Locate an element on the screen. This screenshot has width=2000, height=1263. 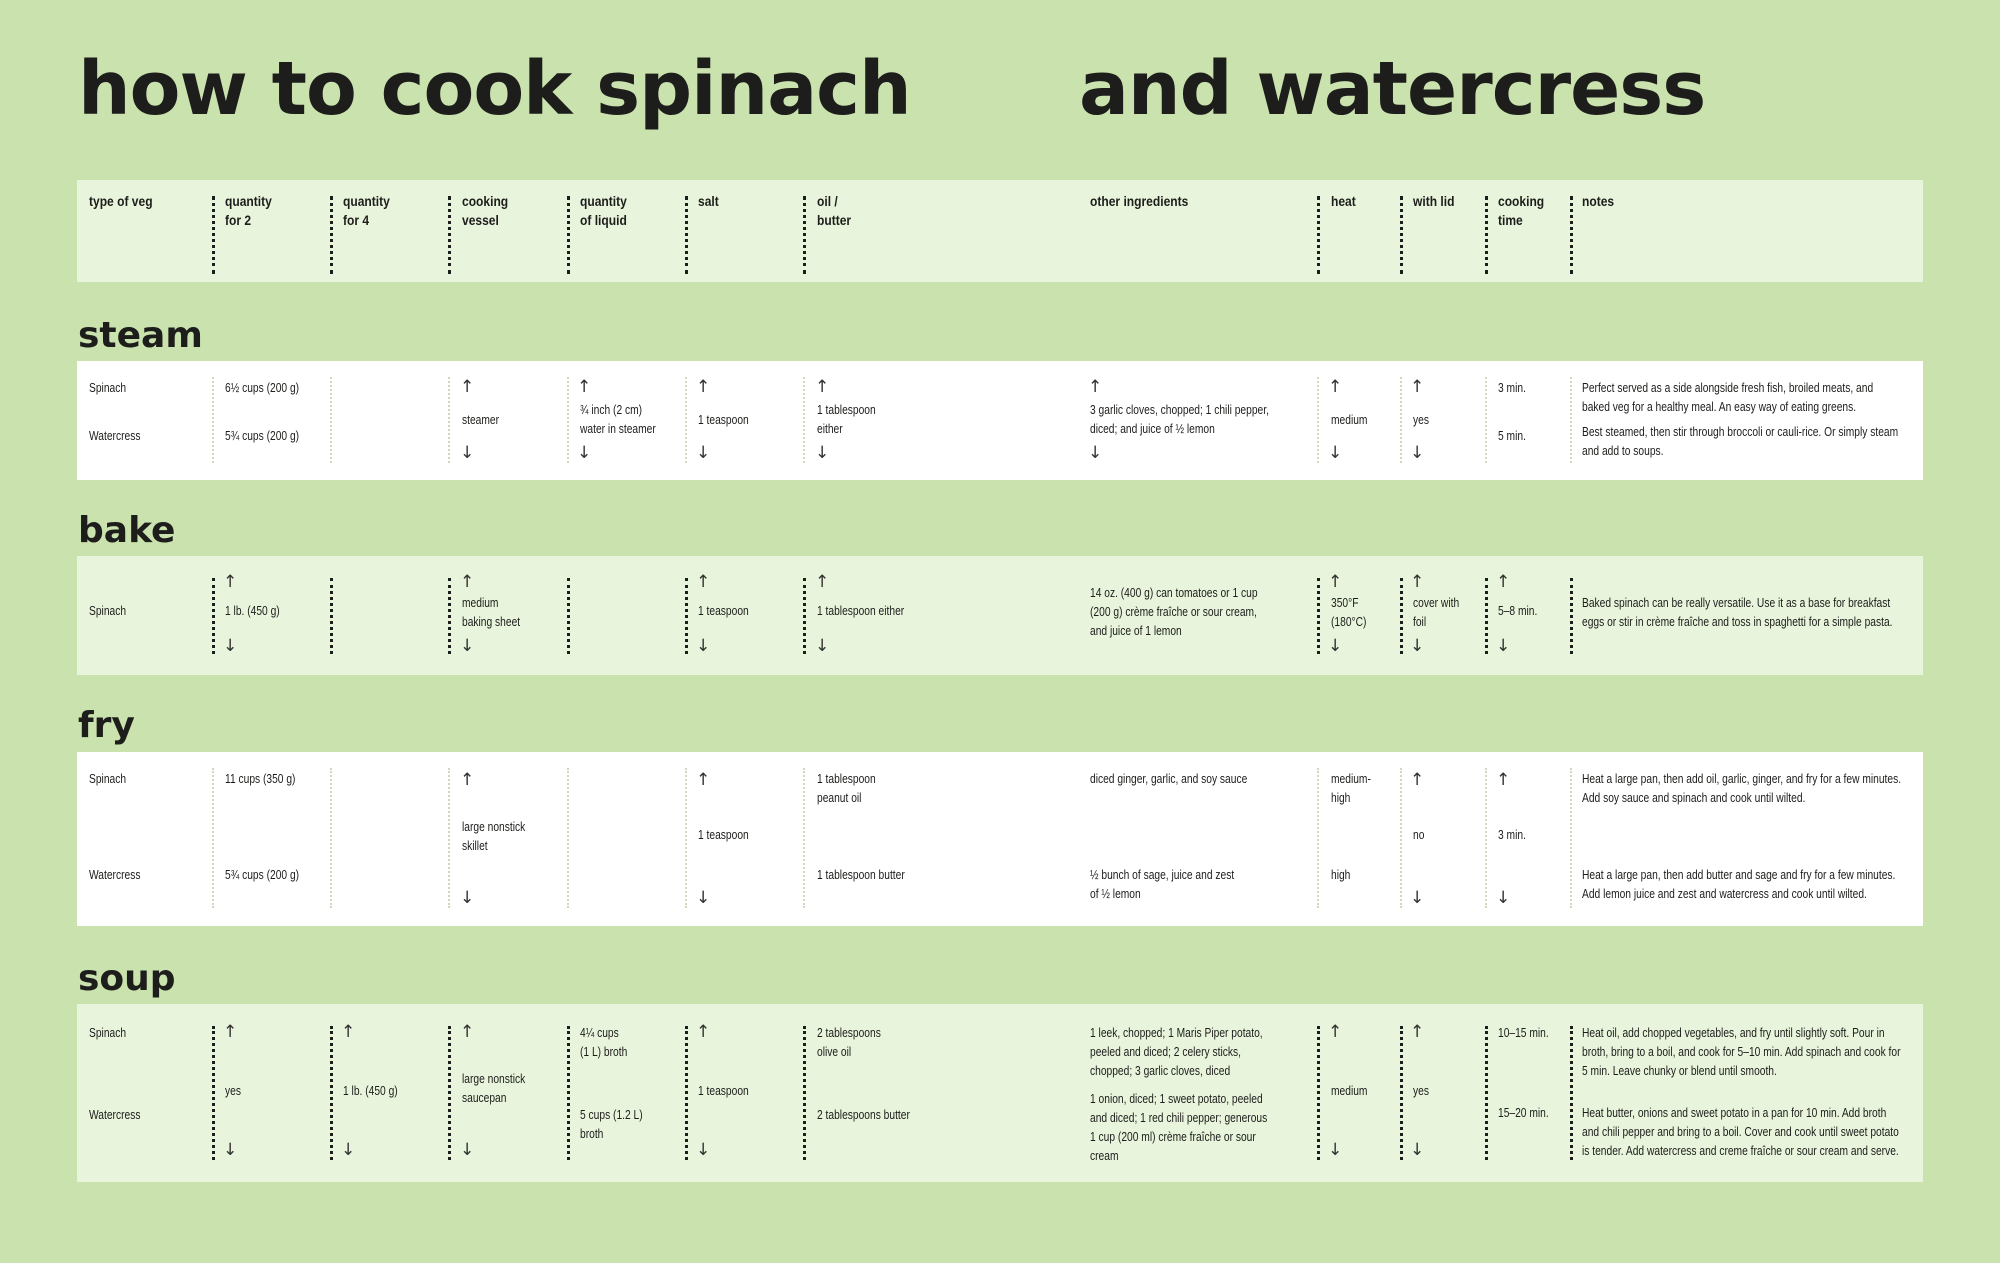
header-quantity-for-2: quantity for 2 is located at coordinates (248, 210).